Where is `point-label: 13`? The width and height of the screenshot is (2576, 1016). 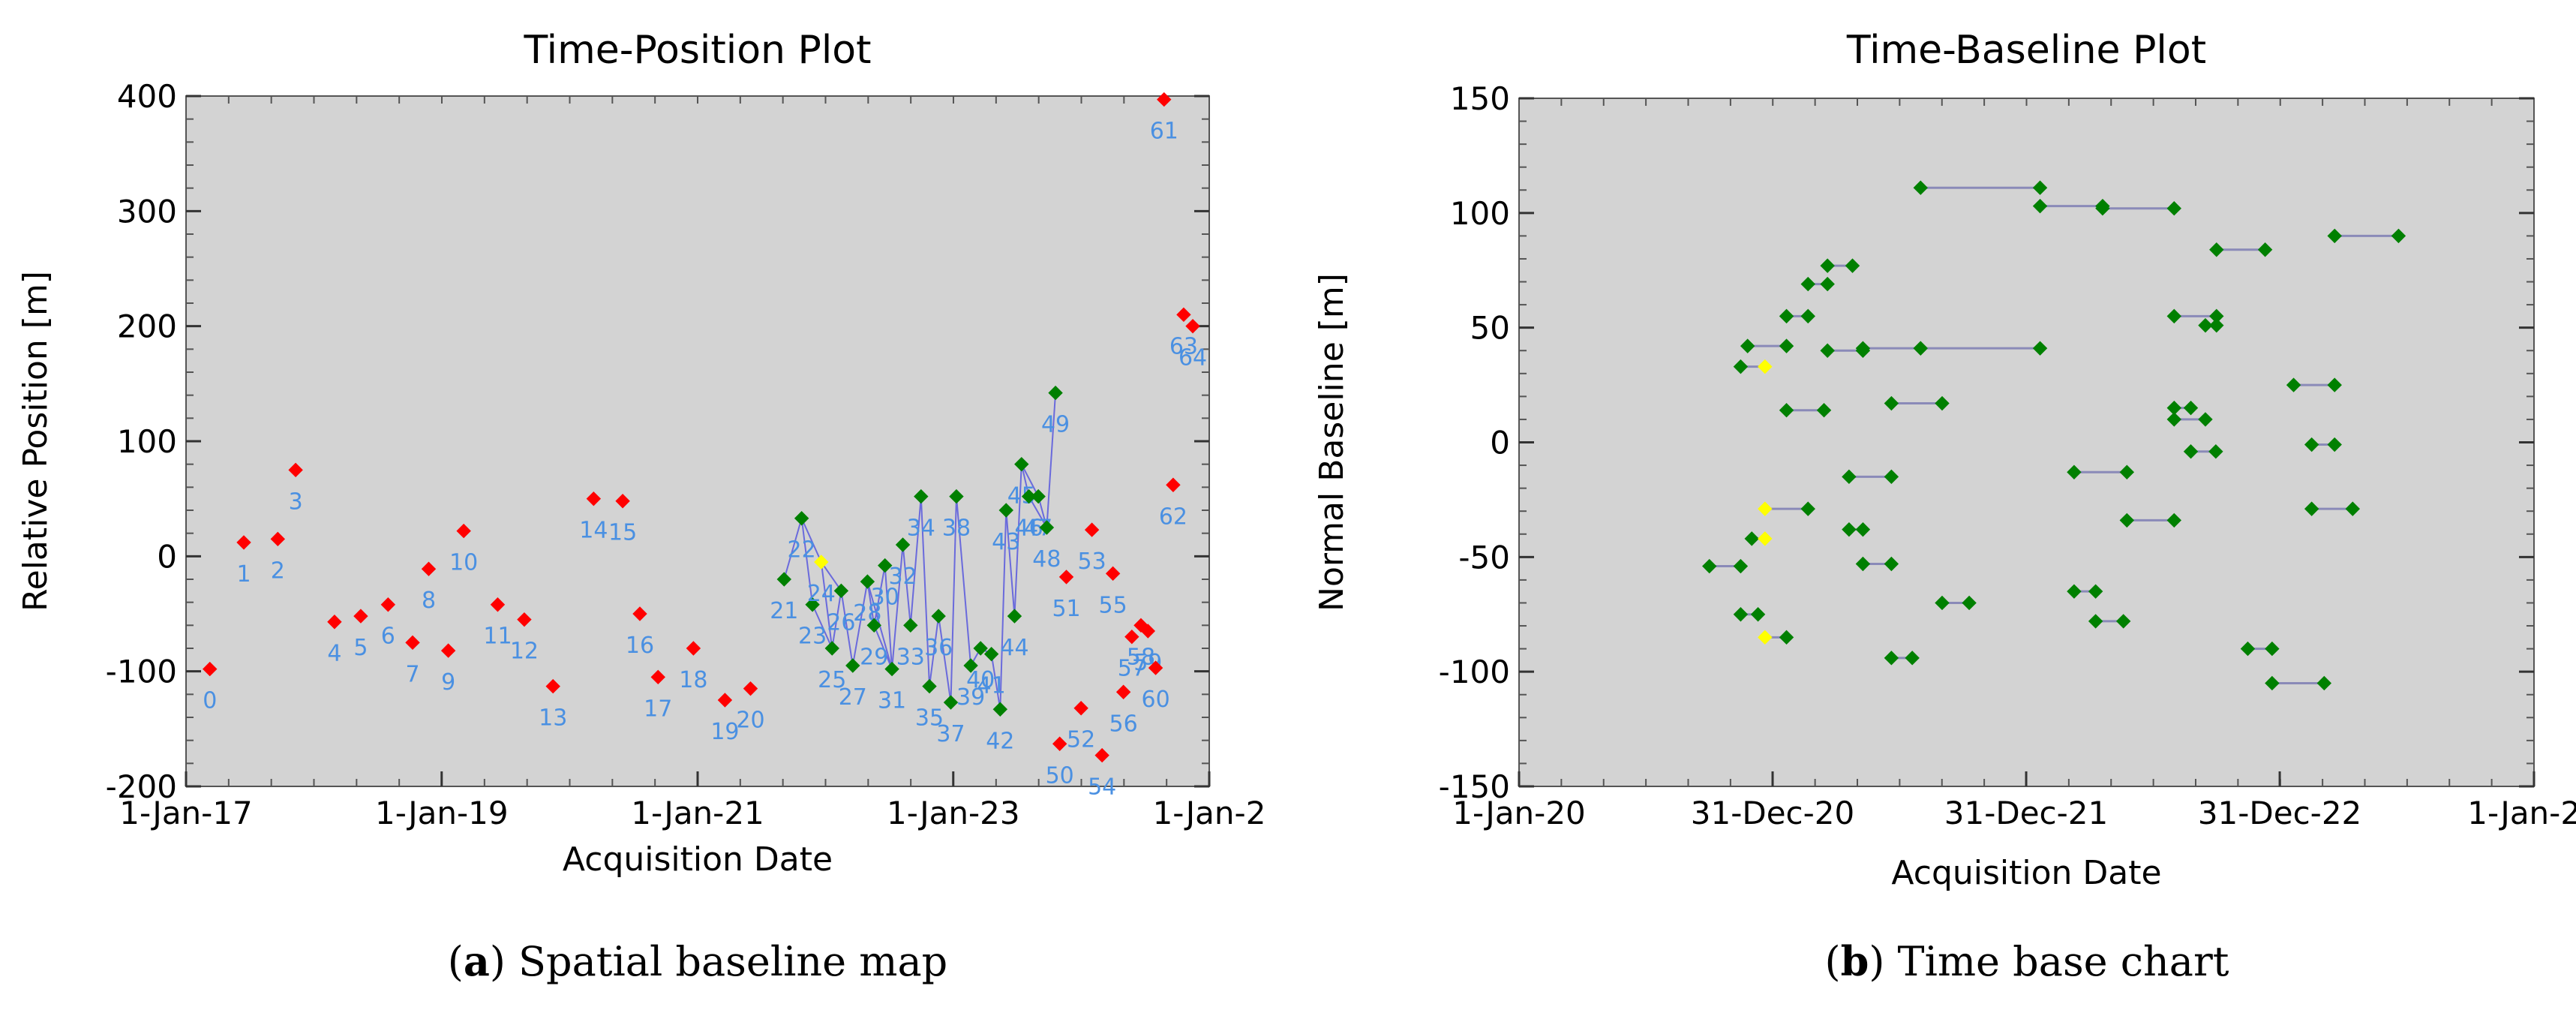 point-label: 13 is located at coordinates (553, 718).